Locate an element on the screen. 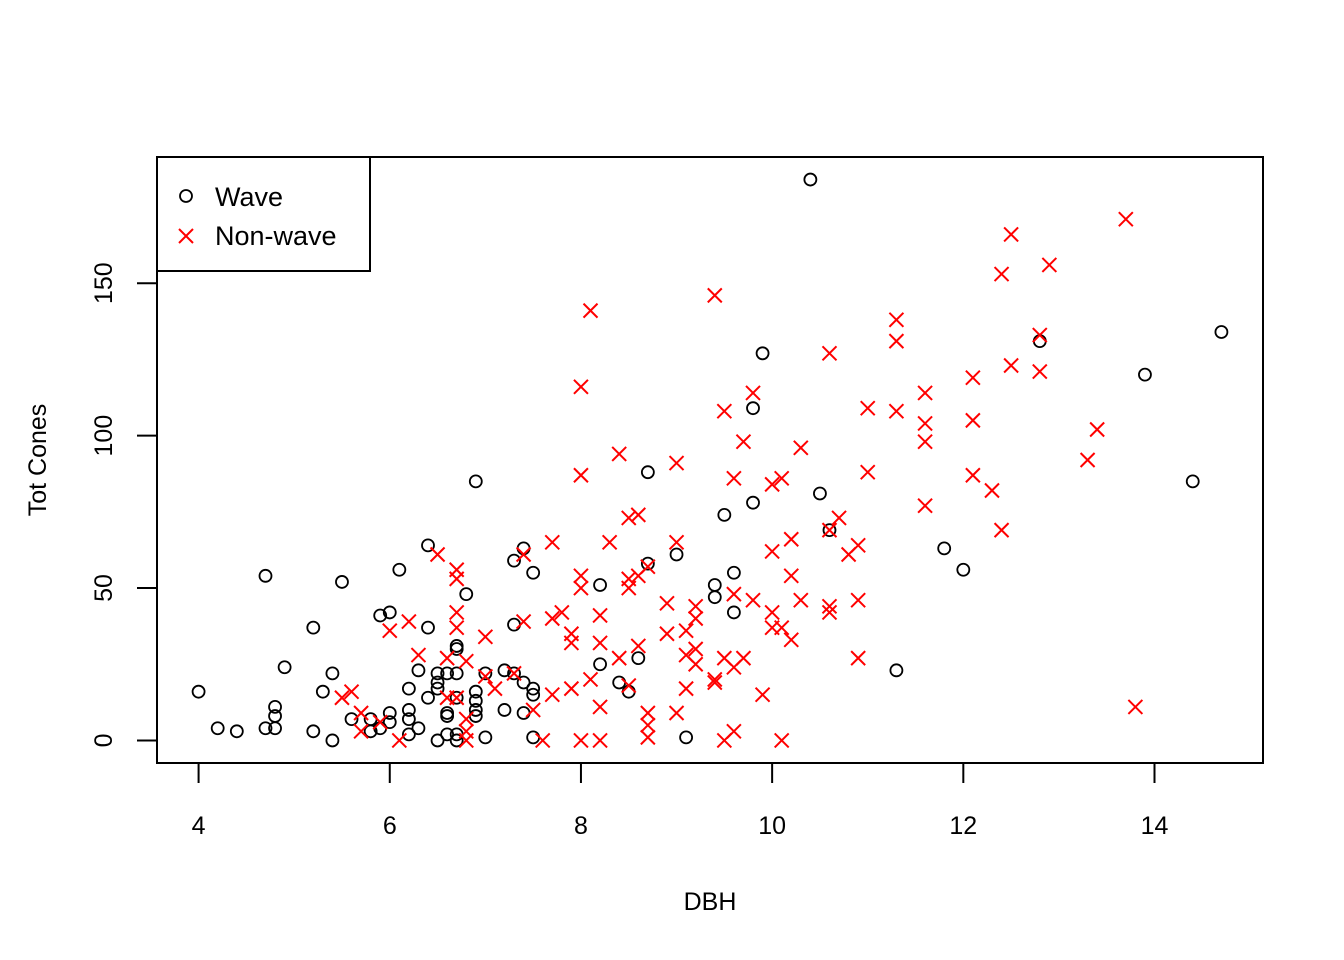 The height and width of the screenshot is (960, 1344). x-axis: 4 6 8 10 12 14 is located at coordinates (680, 801).